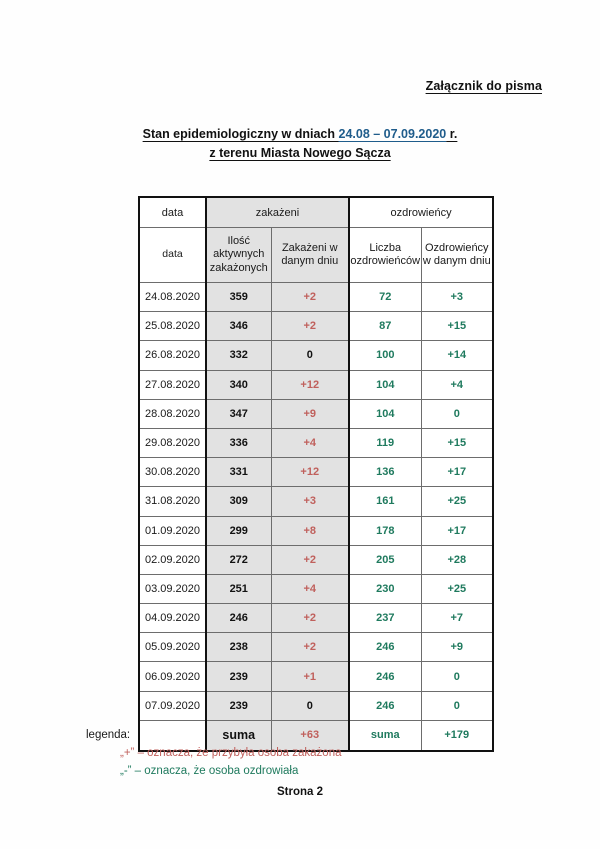 This screenshot has width=600, height=849. What do you see at coordinates (310, 676) in the screenshot?
I see `cell-new-infected: +1` at bounding box center [310, 676].